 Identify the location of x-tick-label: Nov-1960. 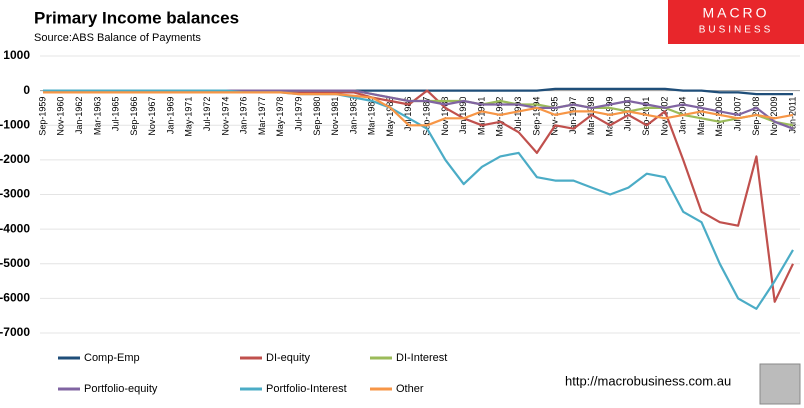
(61, 116).